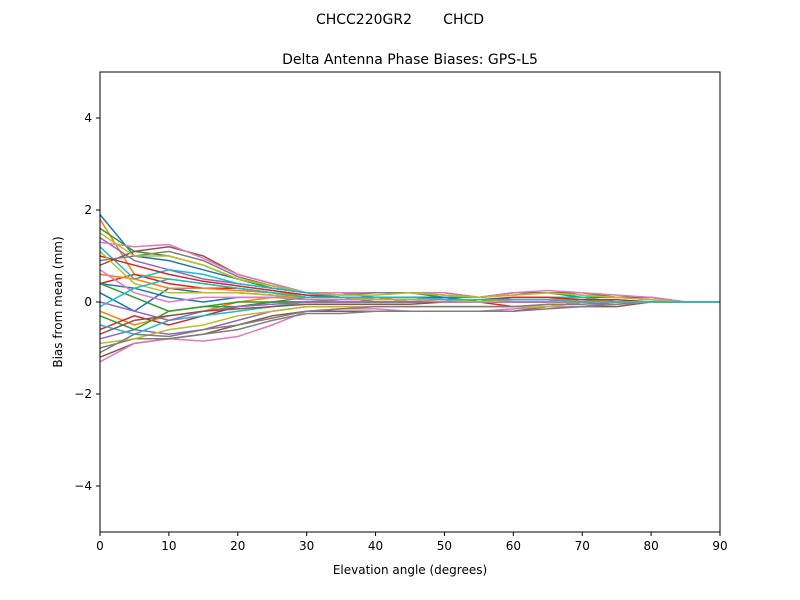  What do you see at coordinates (582, 546) in the screenshot?
I see `x-tick-label: 70` at bounding box center [582, 546].